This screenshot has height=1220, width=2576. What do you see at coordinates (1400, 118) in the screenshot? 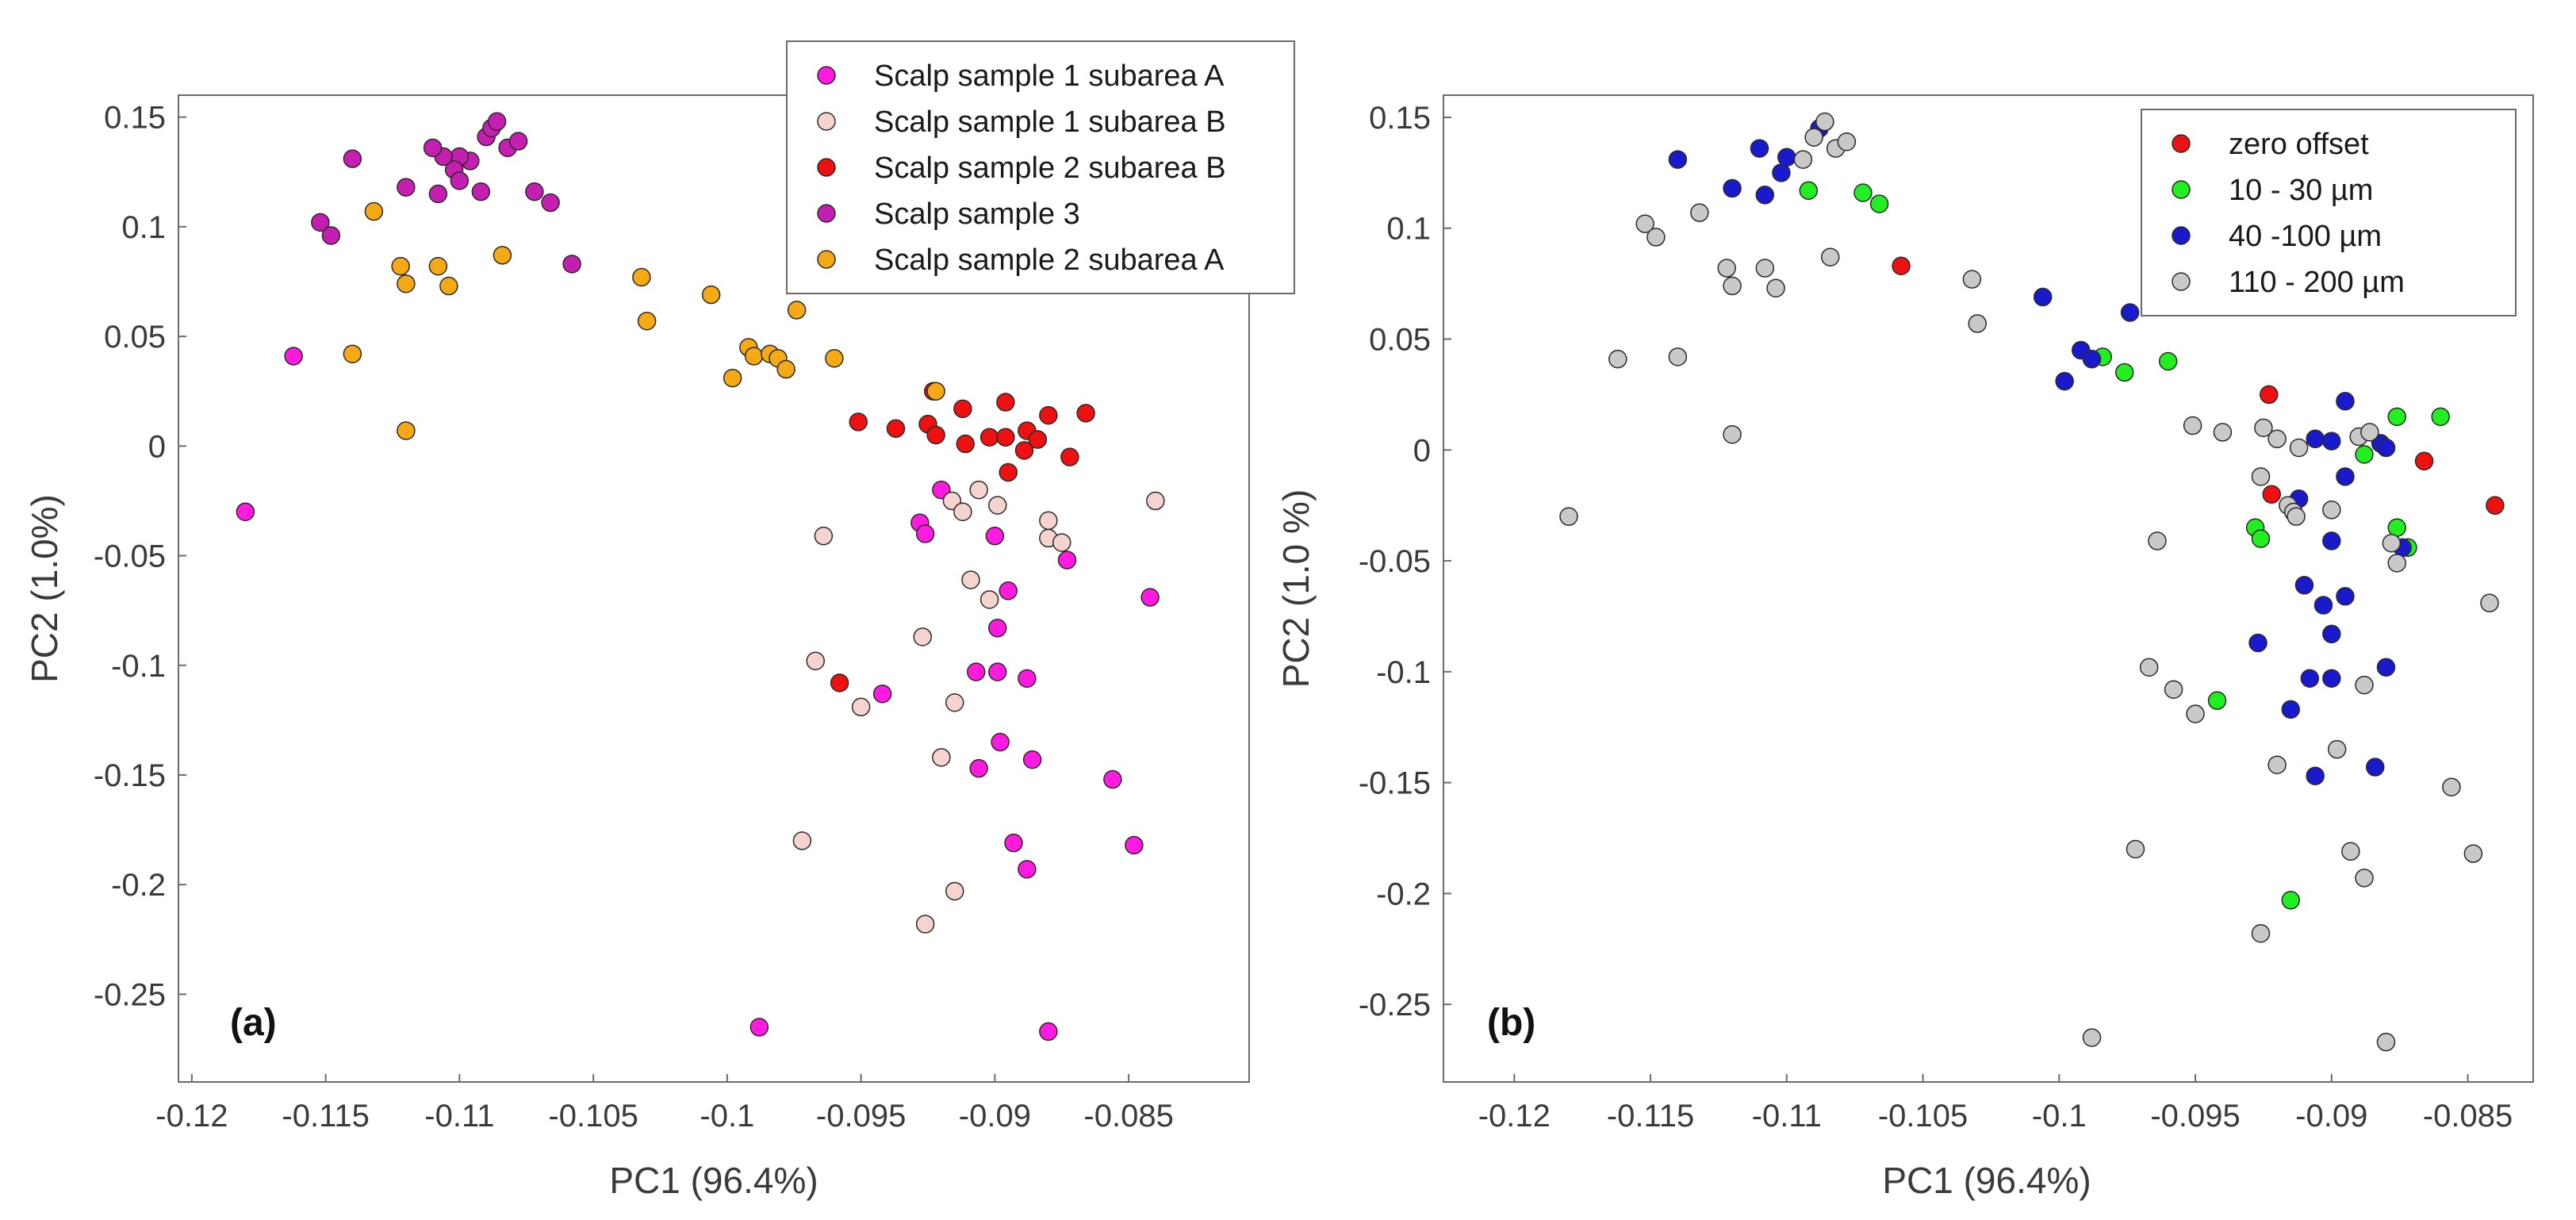
I see `y-tick-label: 0.15` at bounding box center [1400, 118].